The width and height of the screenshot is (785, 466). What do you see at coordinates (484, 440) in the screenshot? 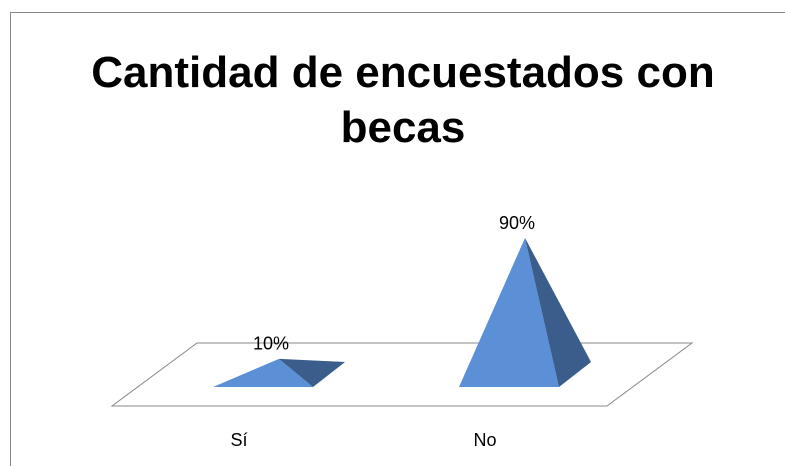
I see `x-tick-label: No` at bounding box center [484, 440].